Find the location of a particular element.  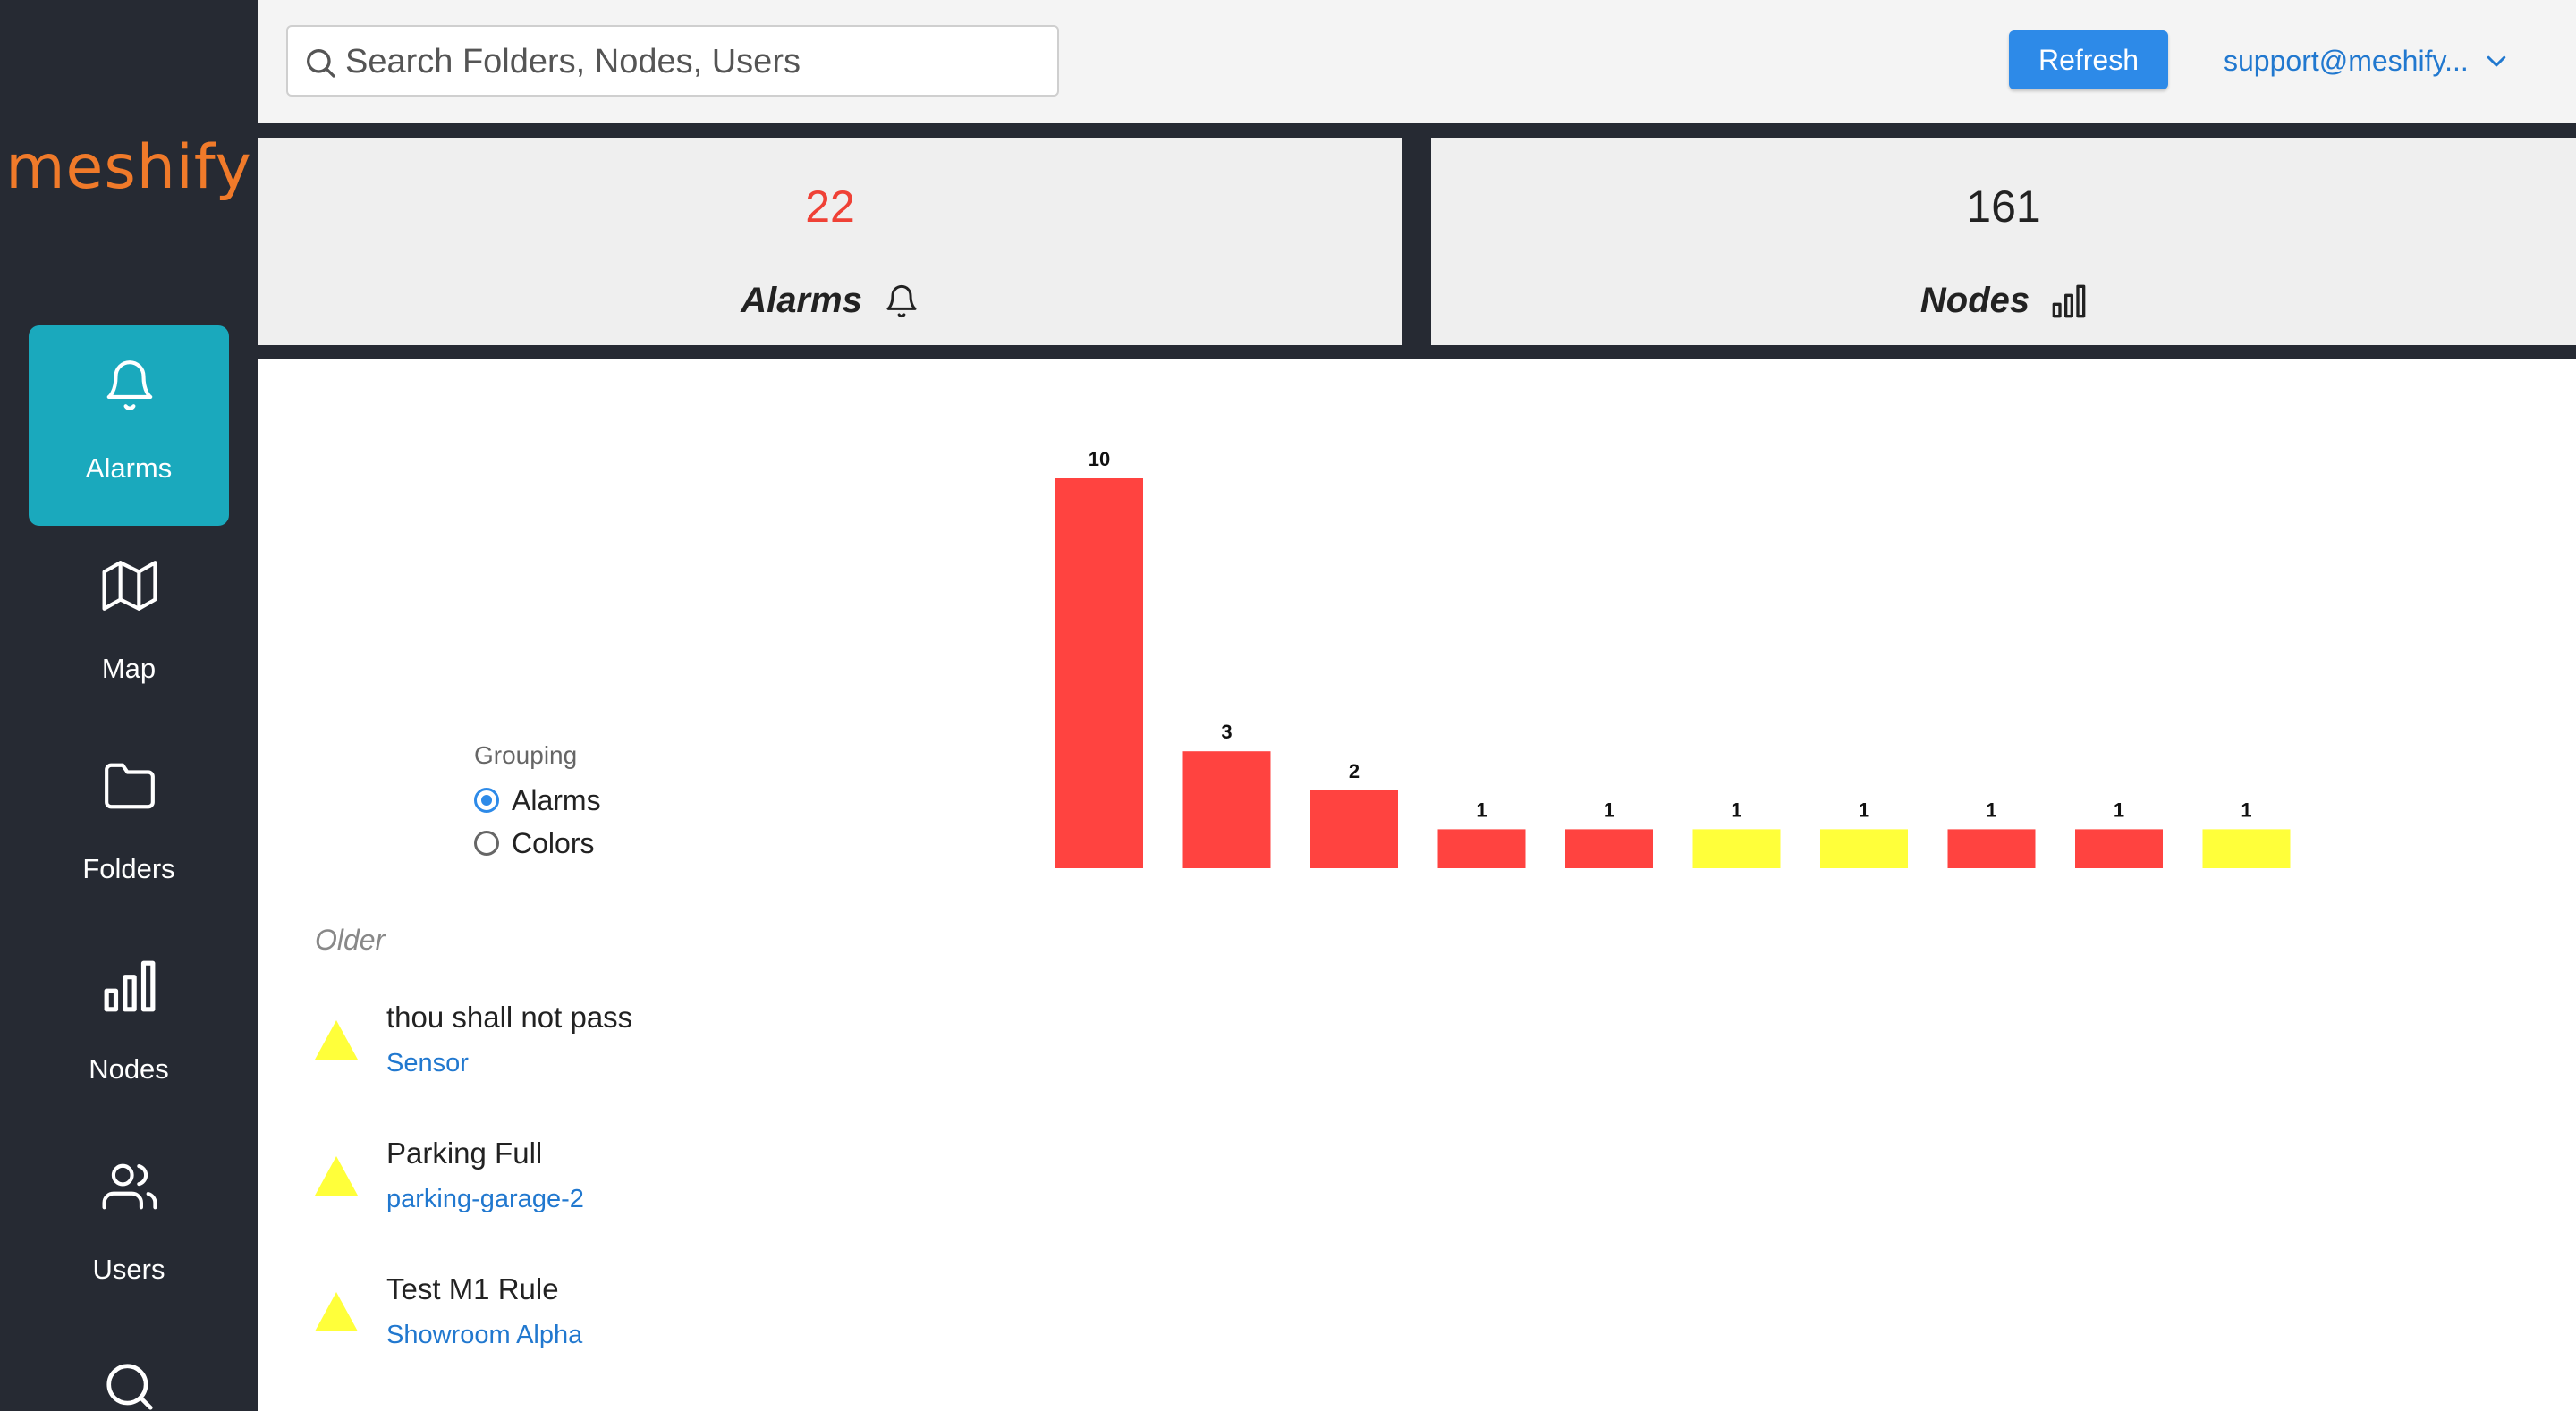

grouping-control: Grouping Alarms Colors is located at coordinates (537, 803).